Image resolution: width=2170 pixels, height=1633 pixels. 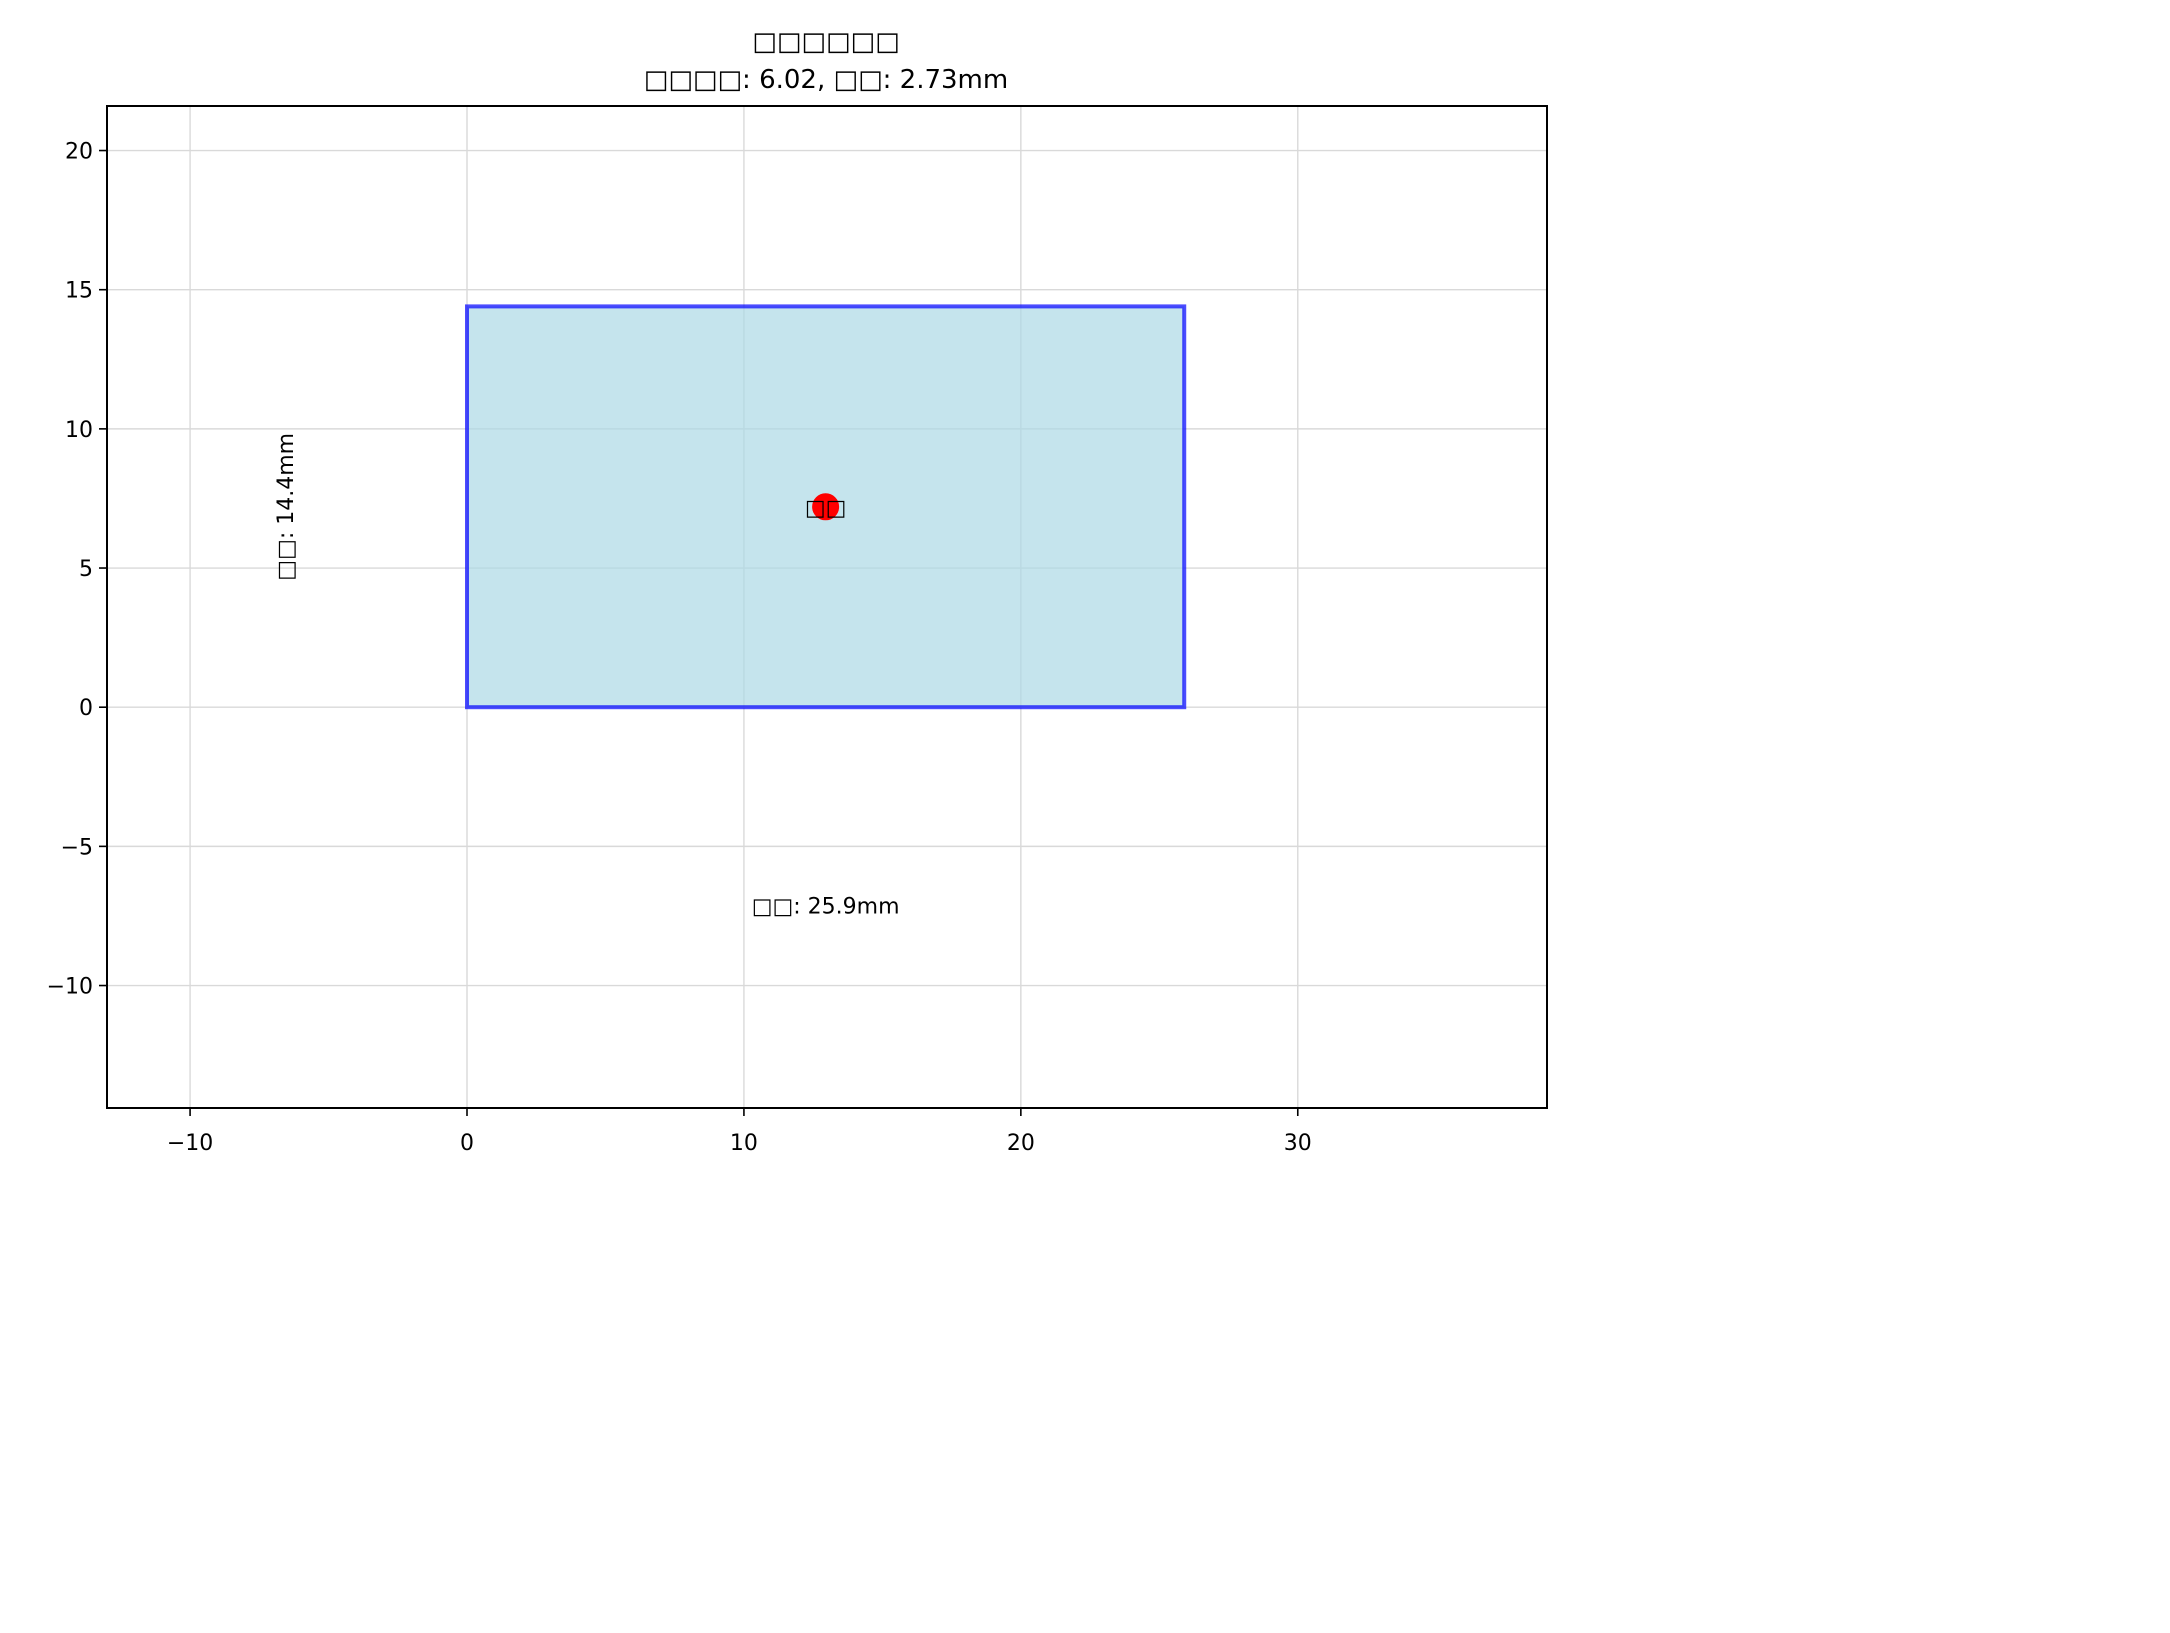 I want to click on chart-title: □□□□□□, so click(x=825, y=42).